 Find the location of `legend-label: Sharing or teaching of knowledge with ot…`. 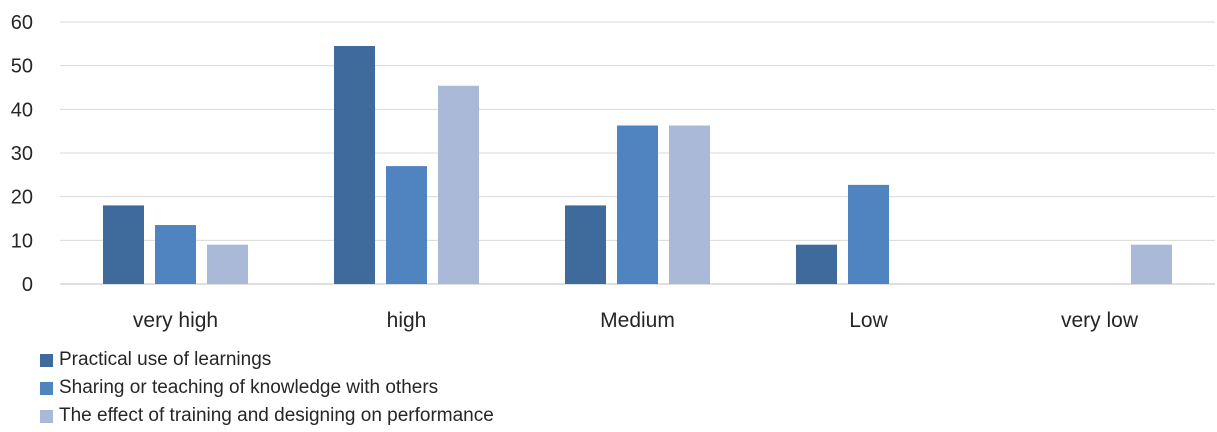

legend-label: Sharing or teaching of knowledge with ot… is located at coordinates (249, 387).